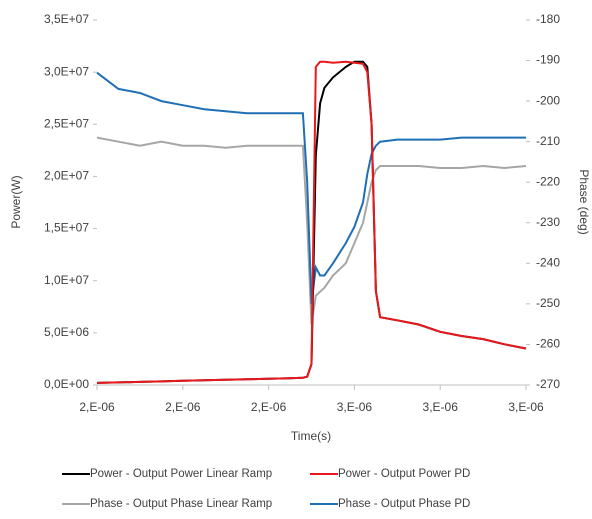 This screenshot has height=519, width=592. Describe the element at coordinates (16, 201) in the screenshot. I see `y-axis-title: Power(W)` at that location.